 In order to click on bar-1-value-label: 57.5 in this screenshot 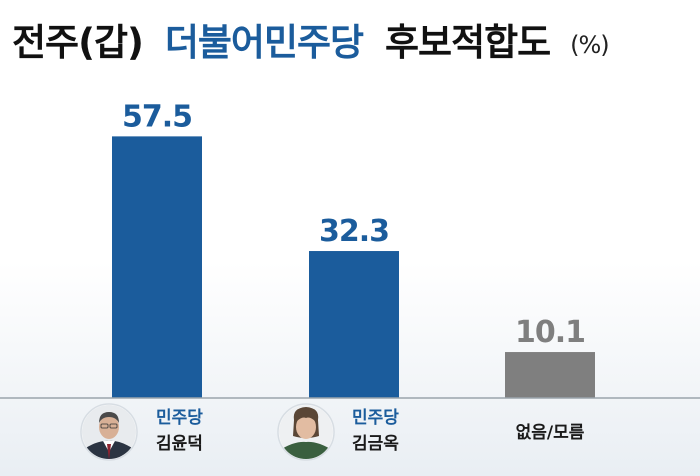, I will do `click(157, 116)`.